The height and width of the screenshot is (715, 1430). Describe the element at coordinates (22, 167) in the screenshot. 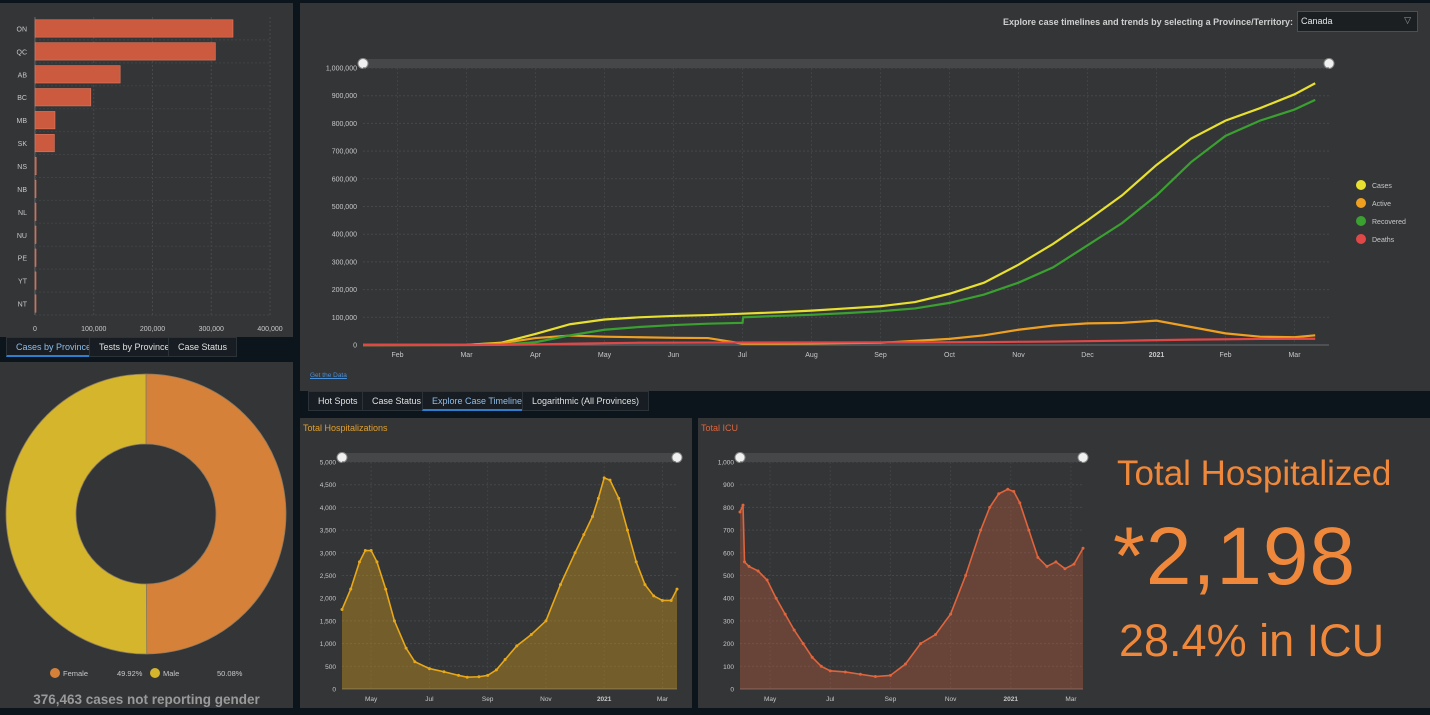

I see `category-label: NS` at that location.